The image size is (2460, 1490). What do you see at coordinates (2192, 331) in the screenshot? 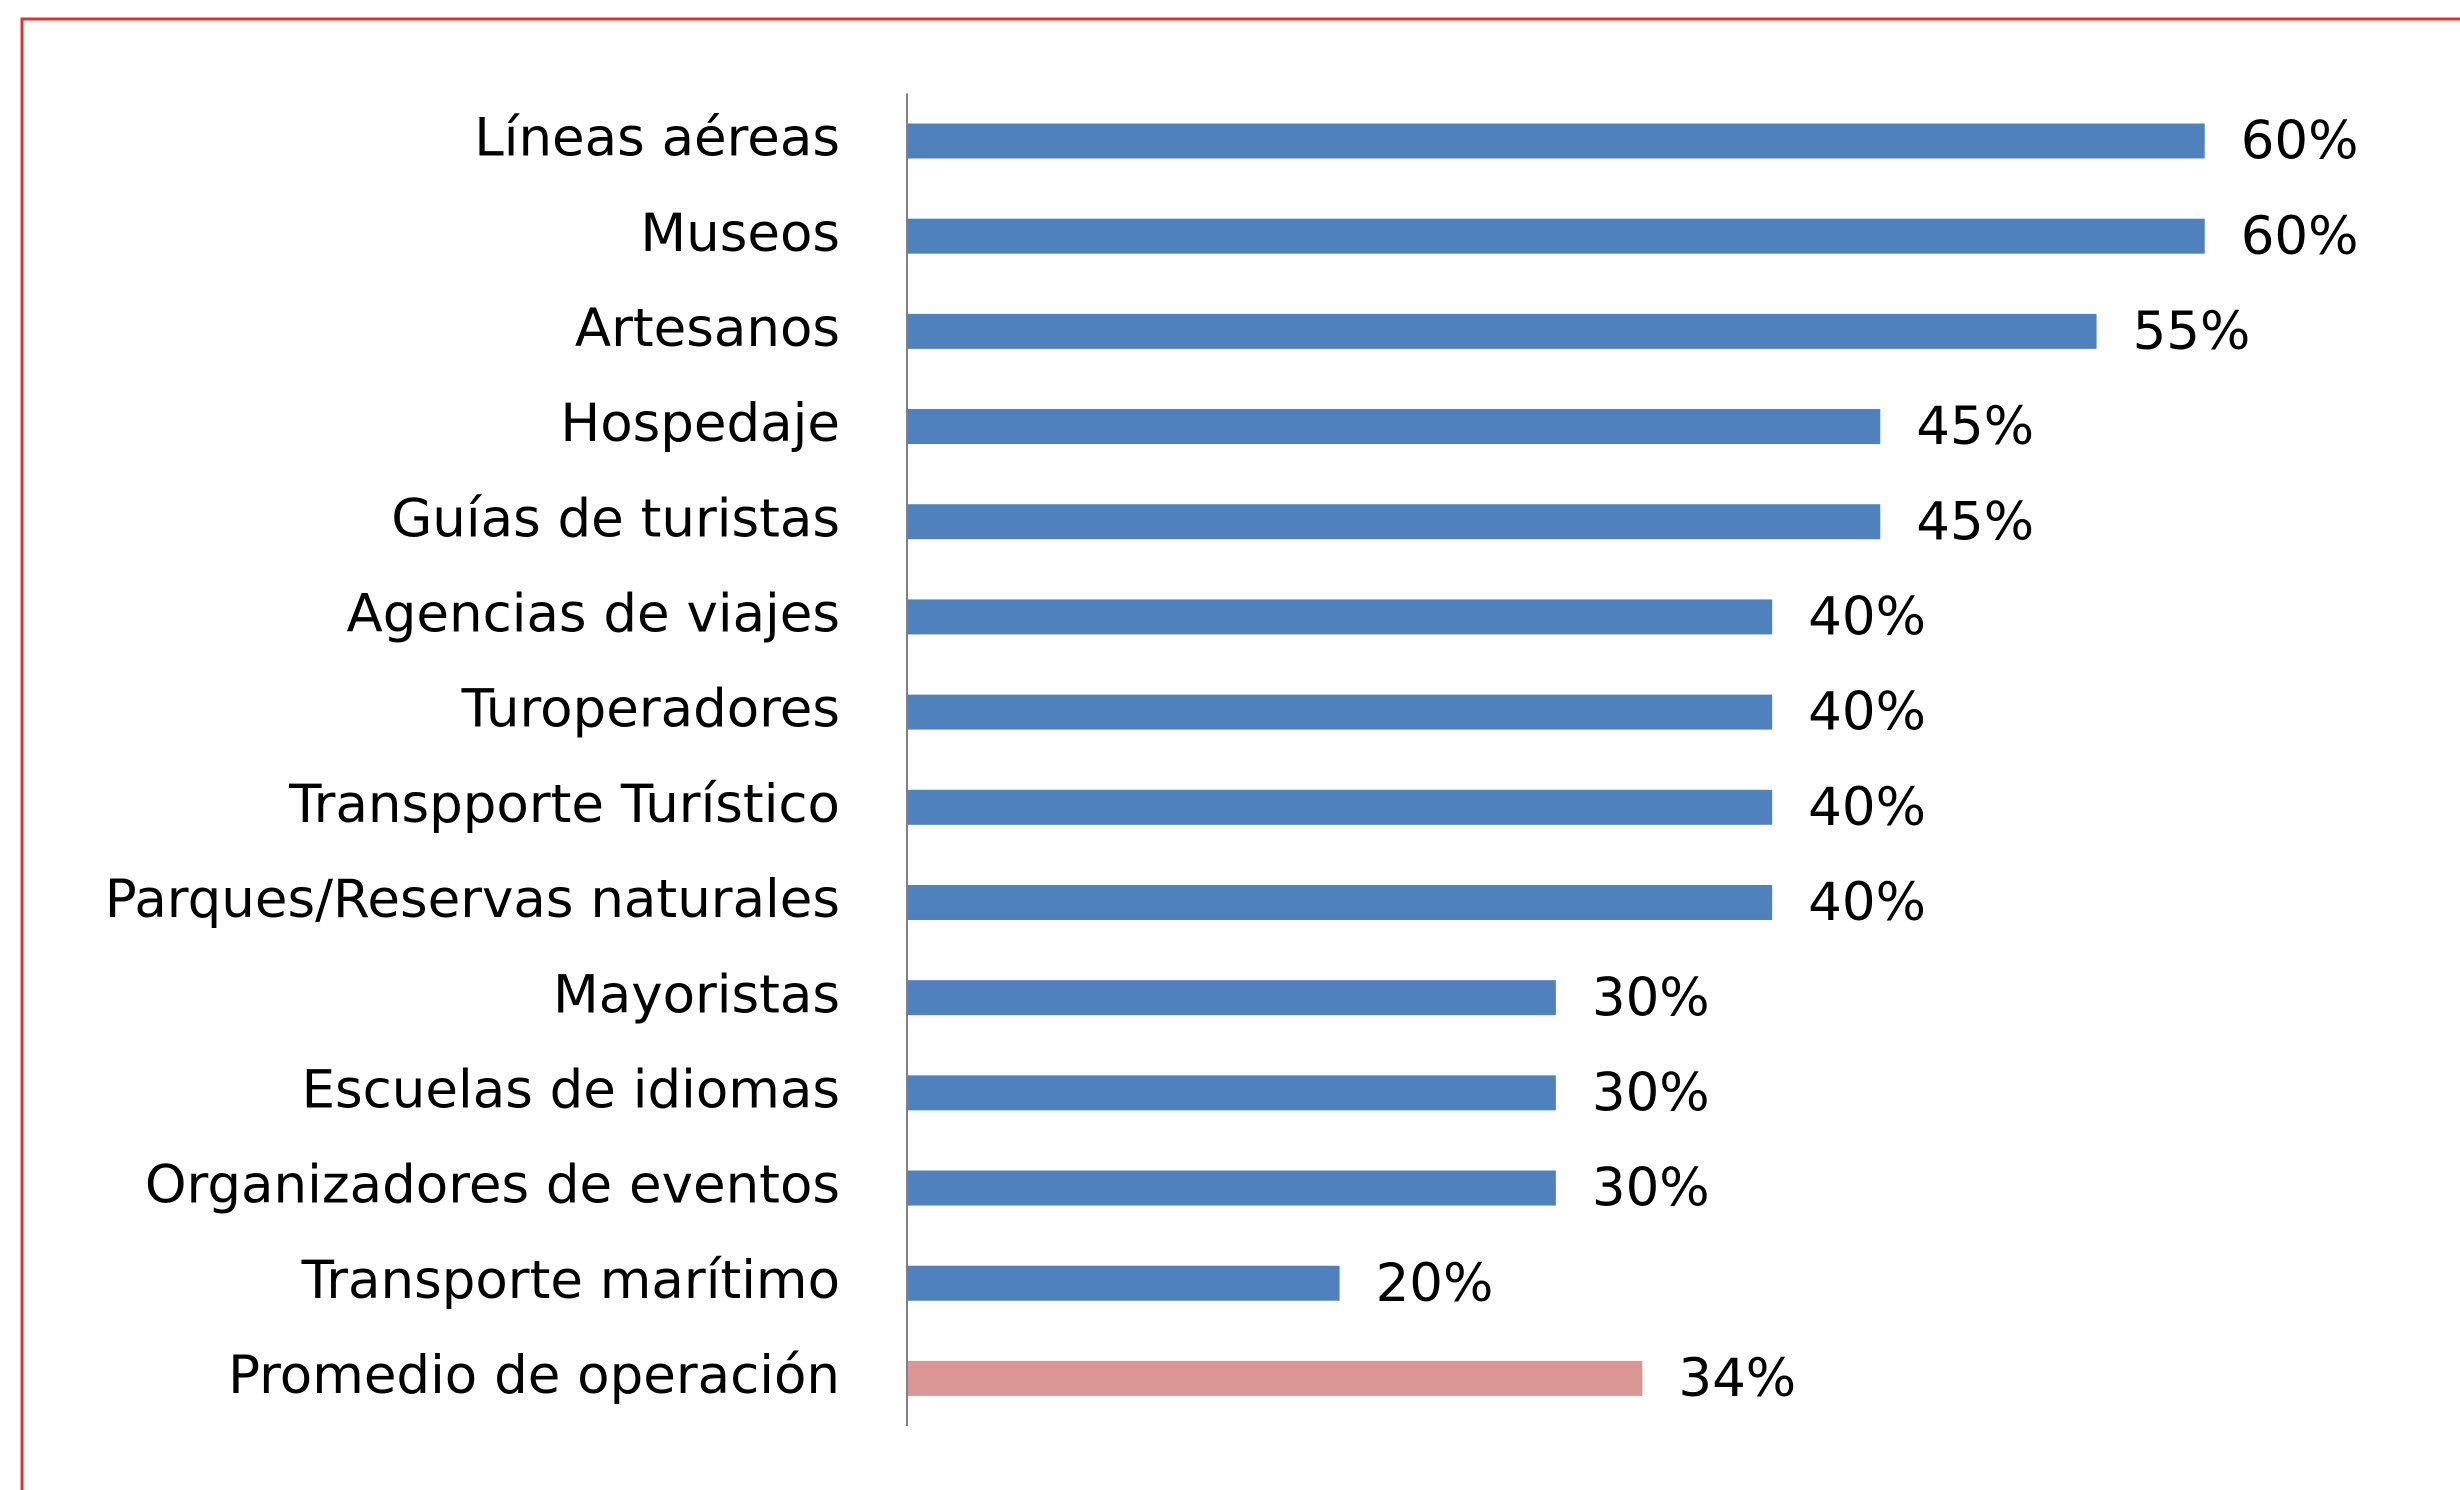
I see `data-label: 55%` at bounding box center [2192, 331].